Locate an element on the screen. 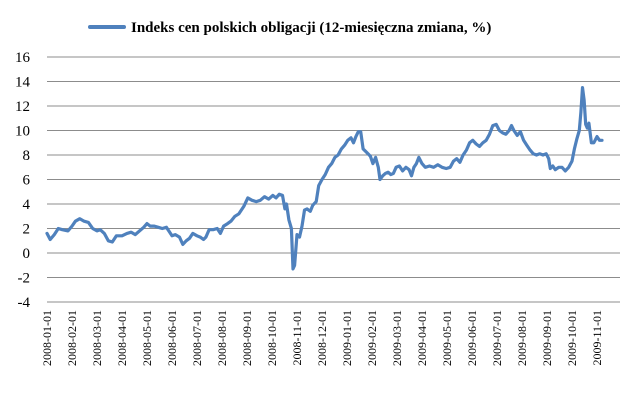 This screenshot has width=643, height=412. x-tick-label: 2009-04-01 is located at coordinates (422, 338).